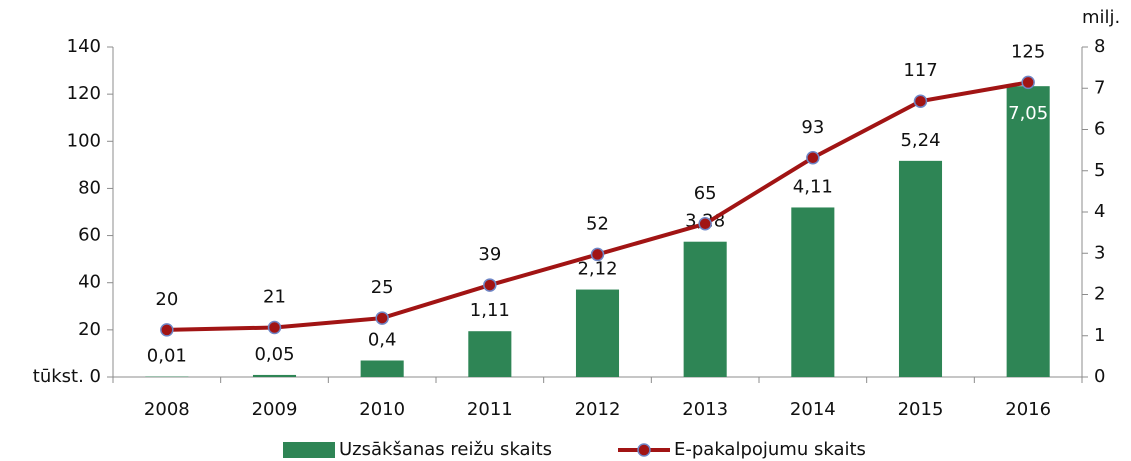 This screenshot has width=1131, height=461. What do you see at coordinates (274, 297) in the screenshot?
I see `line-value-label: 21` at bounding box center [274, 297].